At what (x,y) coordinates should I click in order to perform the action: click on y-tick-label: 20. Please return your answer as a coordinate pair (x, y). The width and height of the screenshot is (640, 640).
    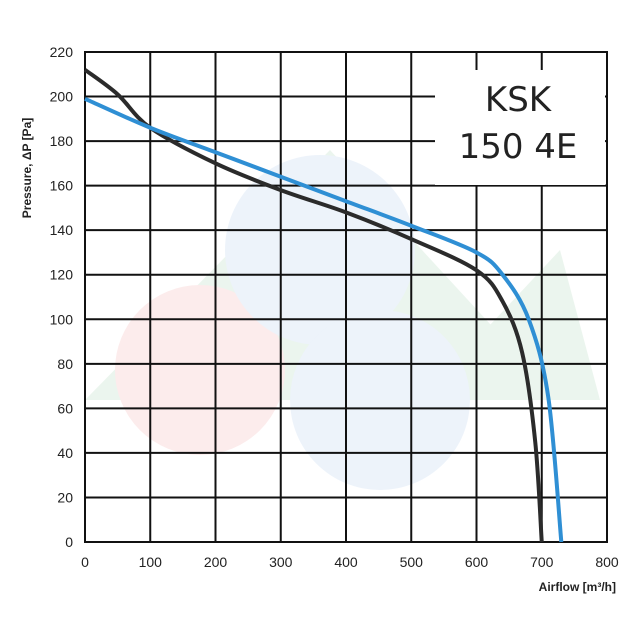
    Looking at the image, I should click on (65, 497).